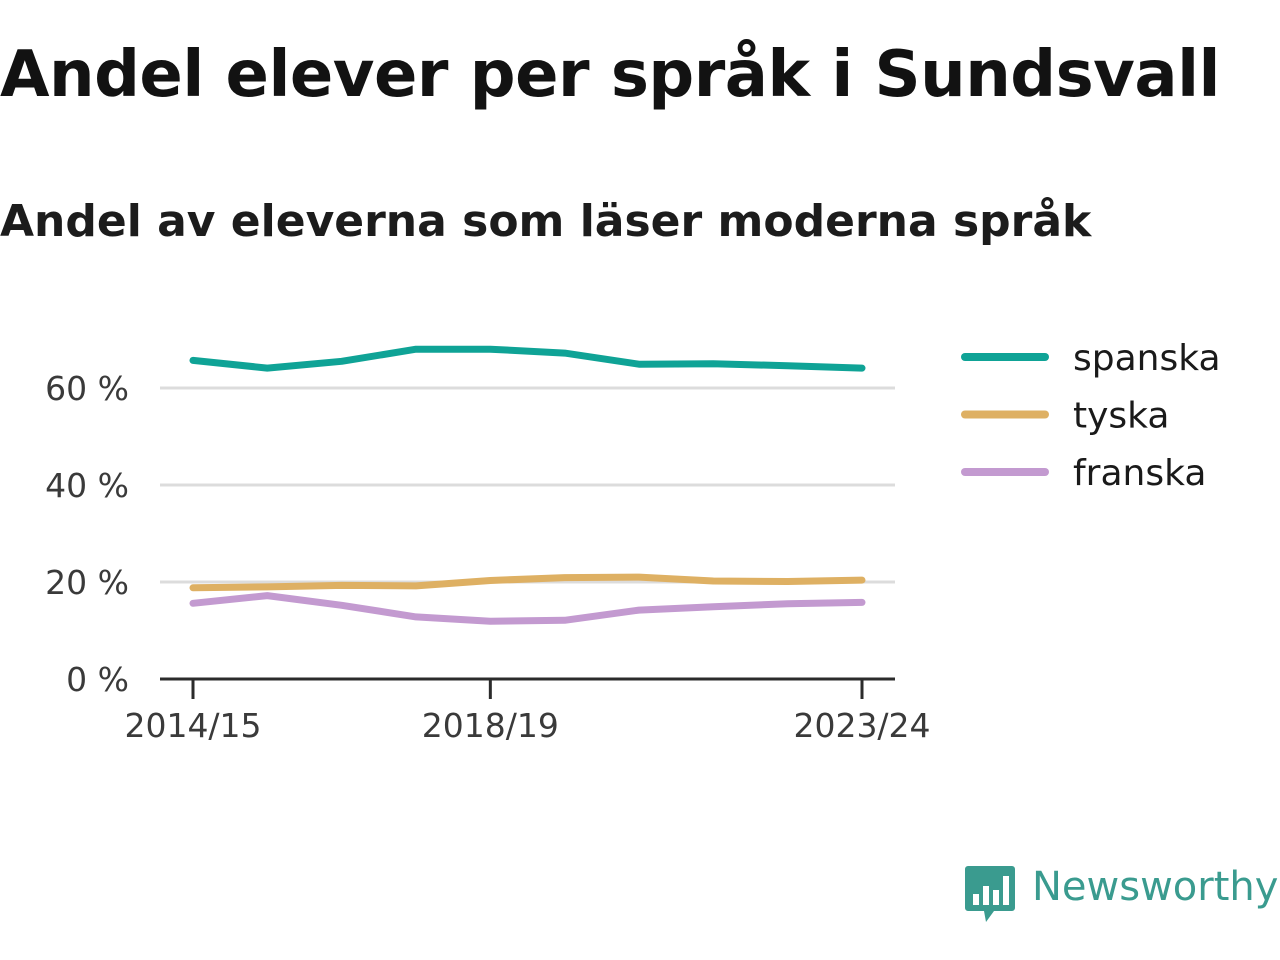 The image size is (1280, 960). What do you see at coordinates (610, 75) in the screenshot?
I see `chart-title: Andel elever per språk i Sundsvall` at bounding box center [610, 75].